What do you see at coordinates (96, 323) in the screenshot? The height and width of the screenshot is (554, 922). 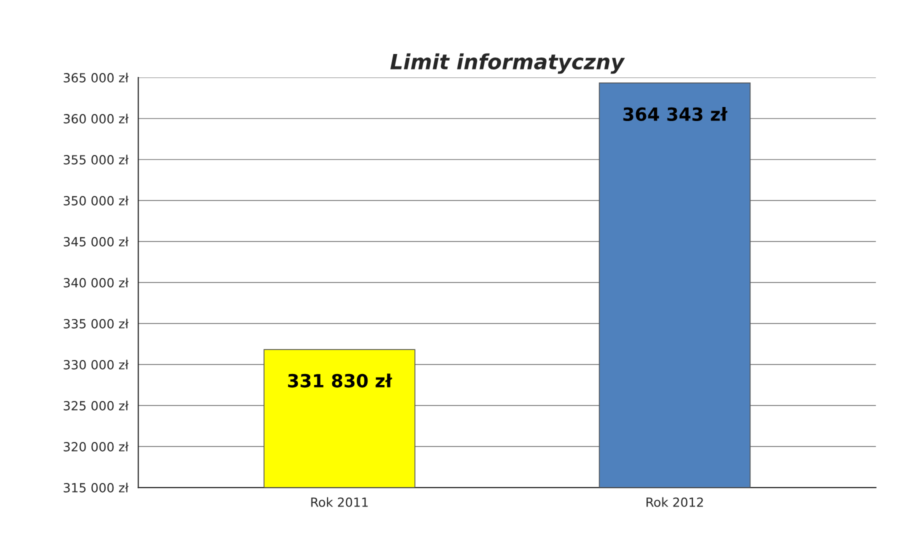 I see `y-tick-label: 335 000 zł` at bounding box center [96, 323].